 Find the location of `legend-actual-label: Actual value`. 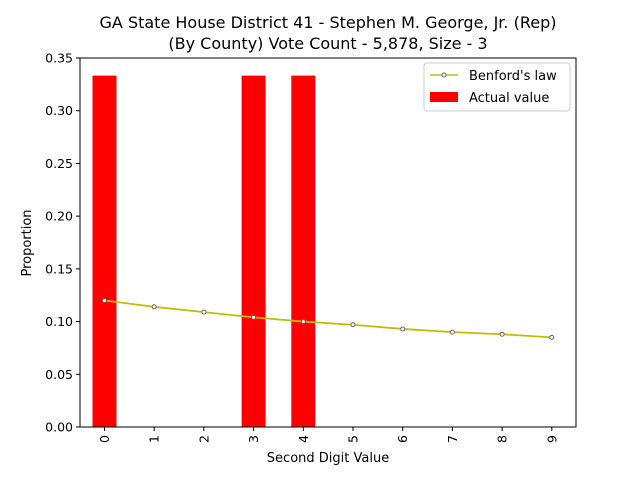

legend-actual-label: Actual value is located at coordinates (509, 98).